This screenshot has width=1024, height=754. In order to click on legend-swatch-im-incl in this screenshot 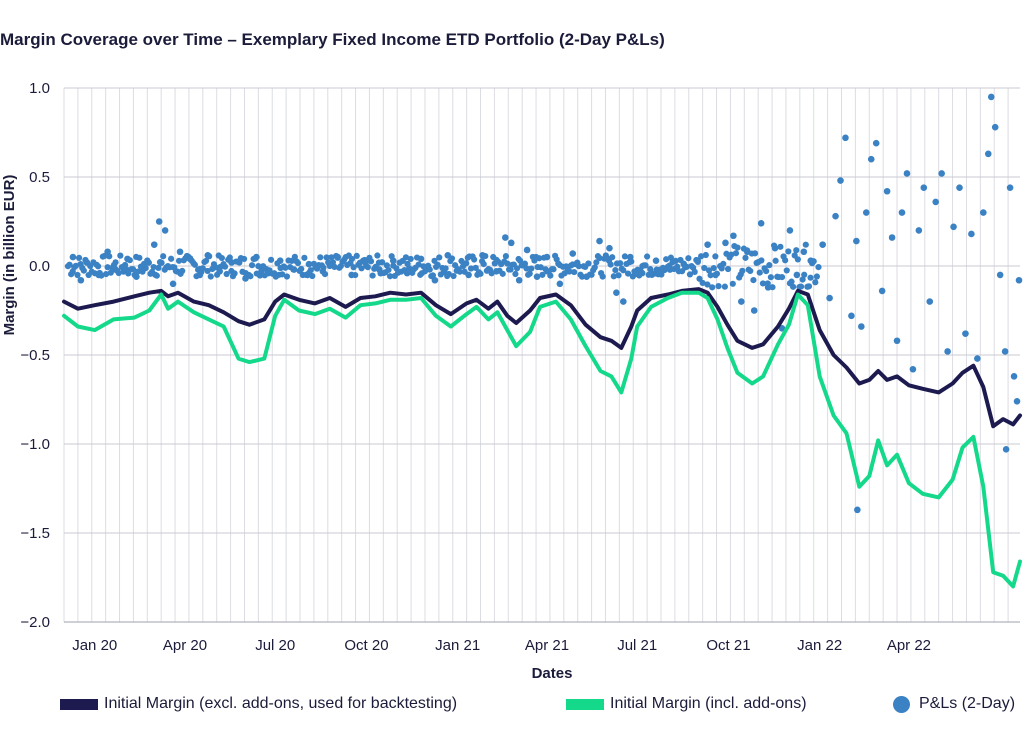, I will do `click(585, 704)`.